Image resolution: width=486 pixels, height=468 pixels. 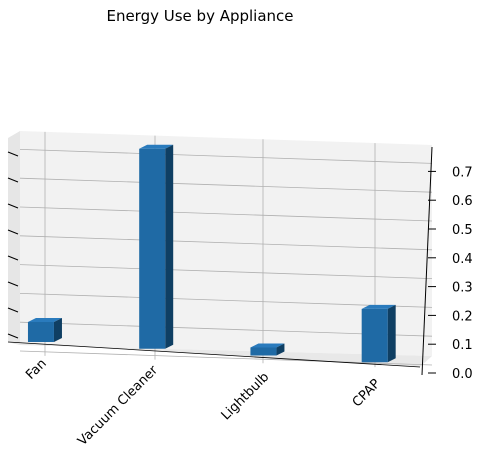 I want to click on z-tick-label: 0.4, so click(x=462, y=259).